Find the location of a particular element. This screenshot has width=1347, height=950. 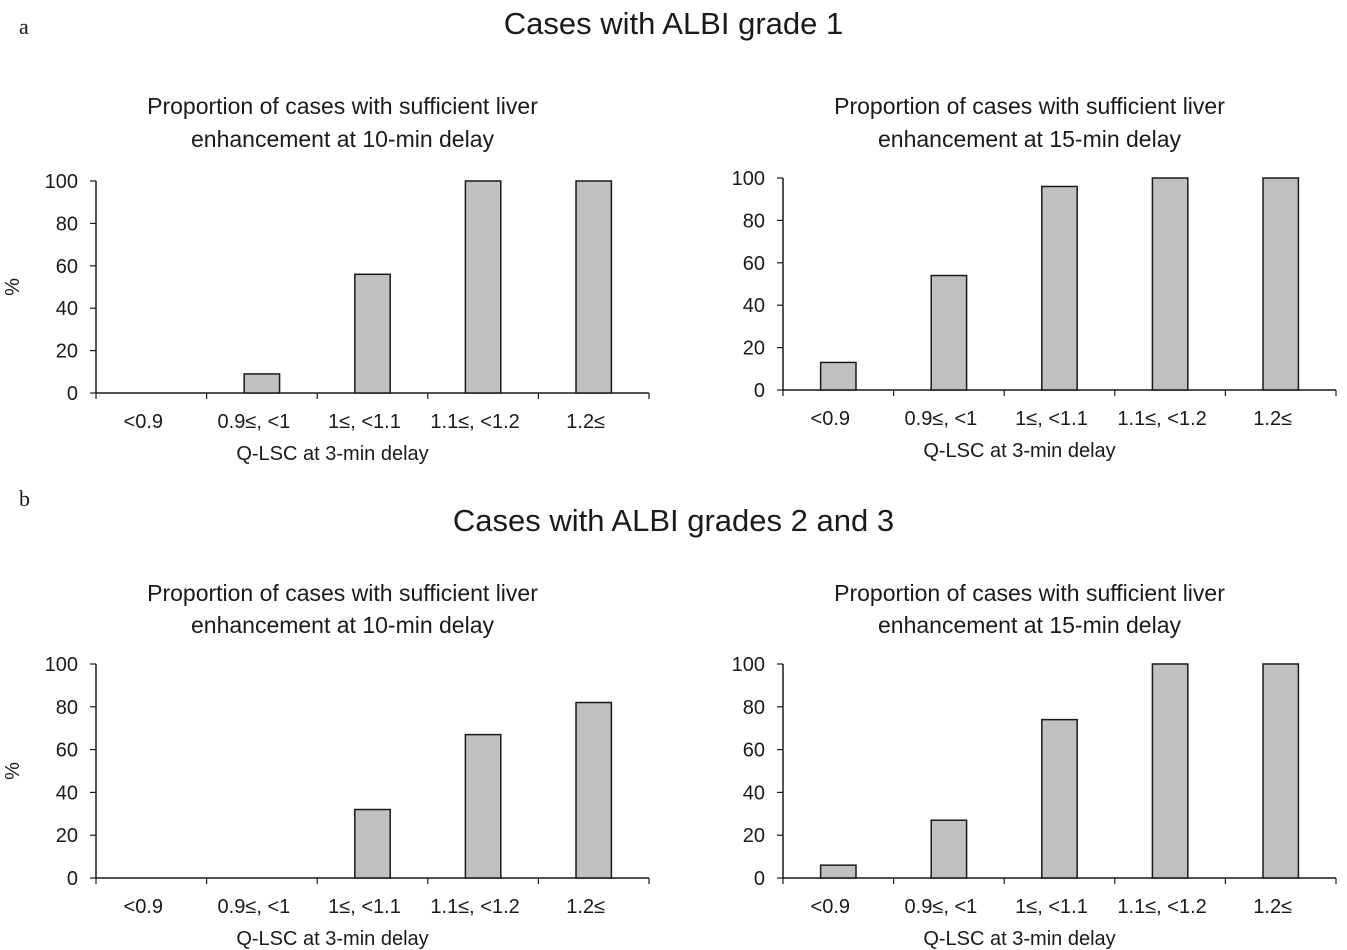

panel-letter-a: a is located at coordinates (24, 26).